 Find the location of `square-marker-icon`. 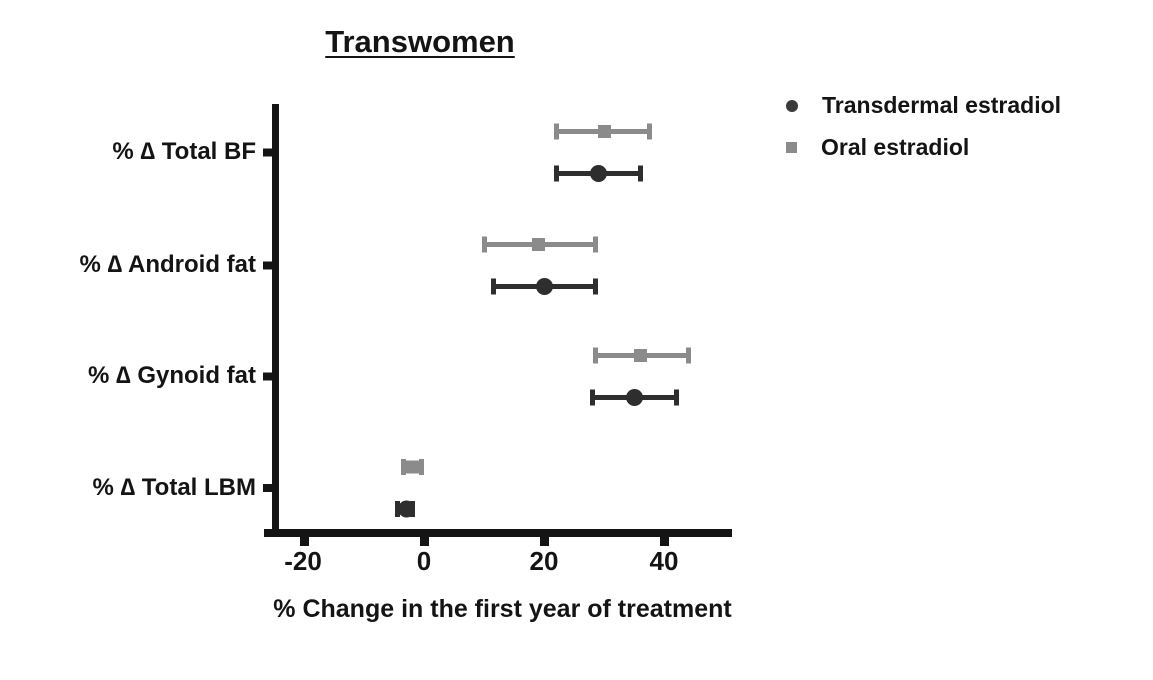

square-marker-icon is located at coordinates (791, 147).